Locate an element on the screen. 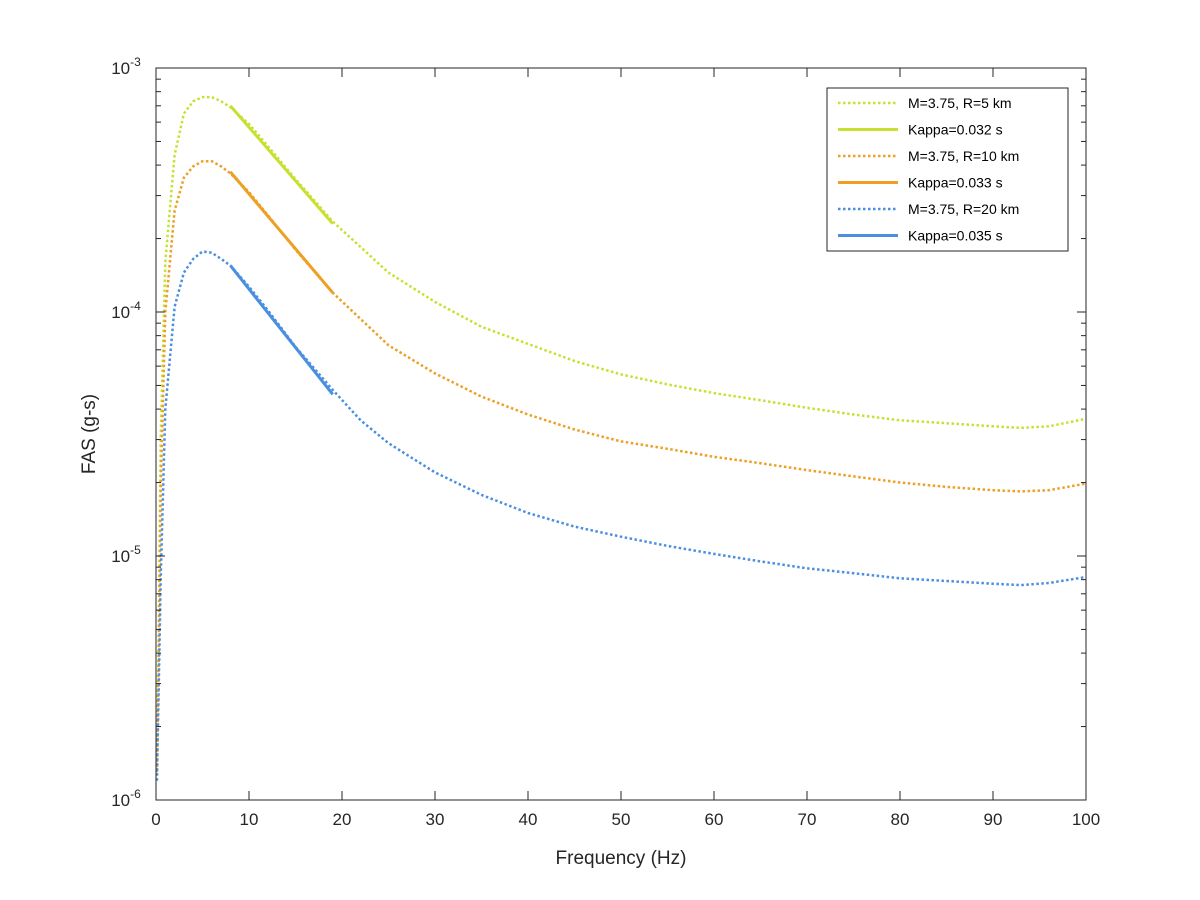 Image resolution: width=1200 pixels, height=900 pixels. legend-box is located at coordinates (947, 169).